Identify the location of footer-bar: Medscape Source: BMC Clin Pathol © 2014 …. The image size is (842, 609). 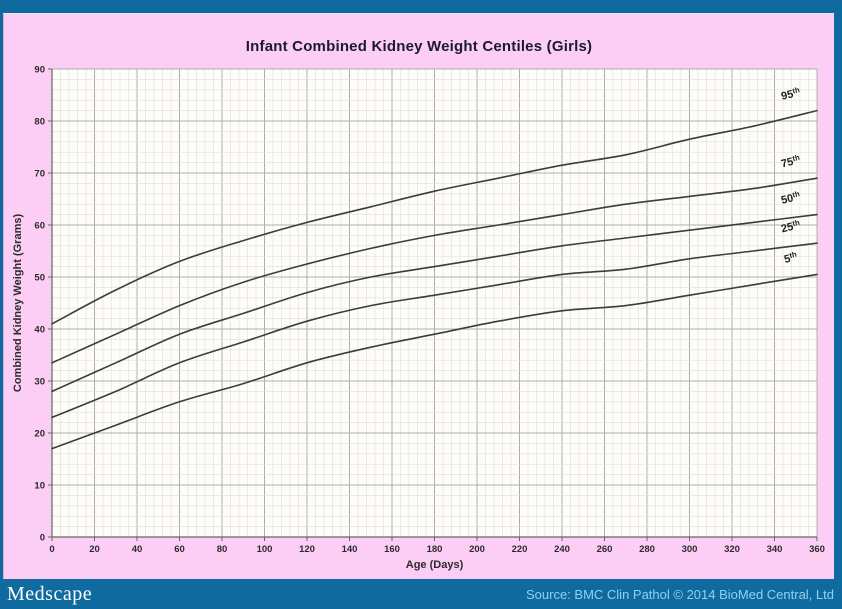
(421, 594).